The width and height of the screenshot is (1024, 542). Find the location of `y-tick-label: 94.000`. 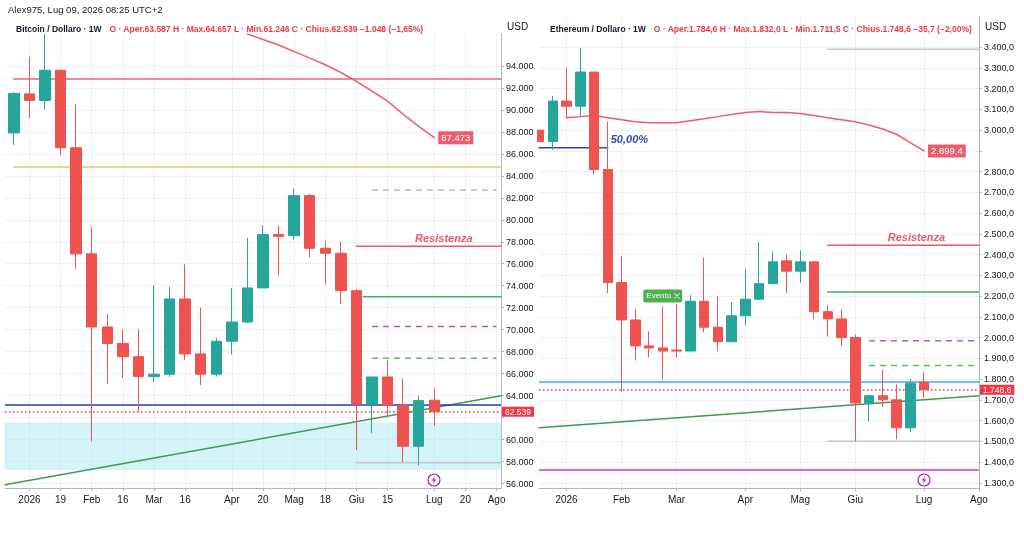

y-tick-label: 94.000 is located at coordinates (520, 65).